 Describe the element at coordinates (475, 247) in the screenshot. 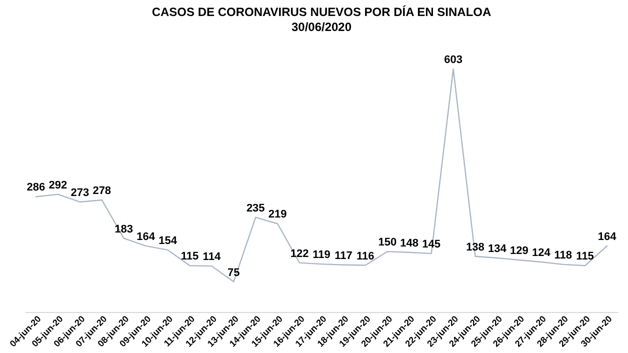

I see `data-label: 138` at that location.